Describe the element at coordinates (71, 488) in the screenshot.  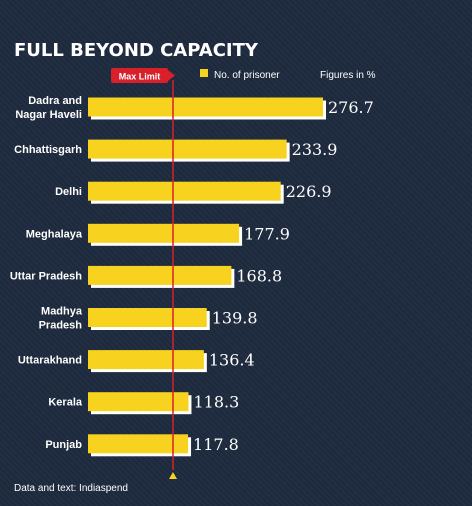
I see `source-note: Data and text: Indiaspend` at that location.